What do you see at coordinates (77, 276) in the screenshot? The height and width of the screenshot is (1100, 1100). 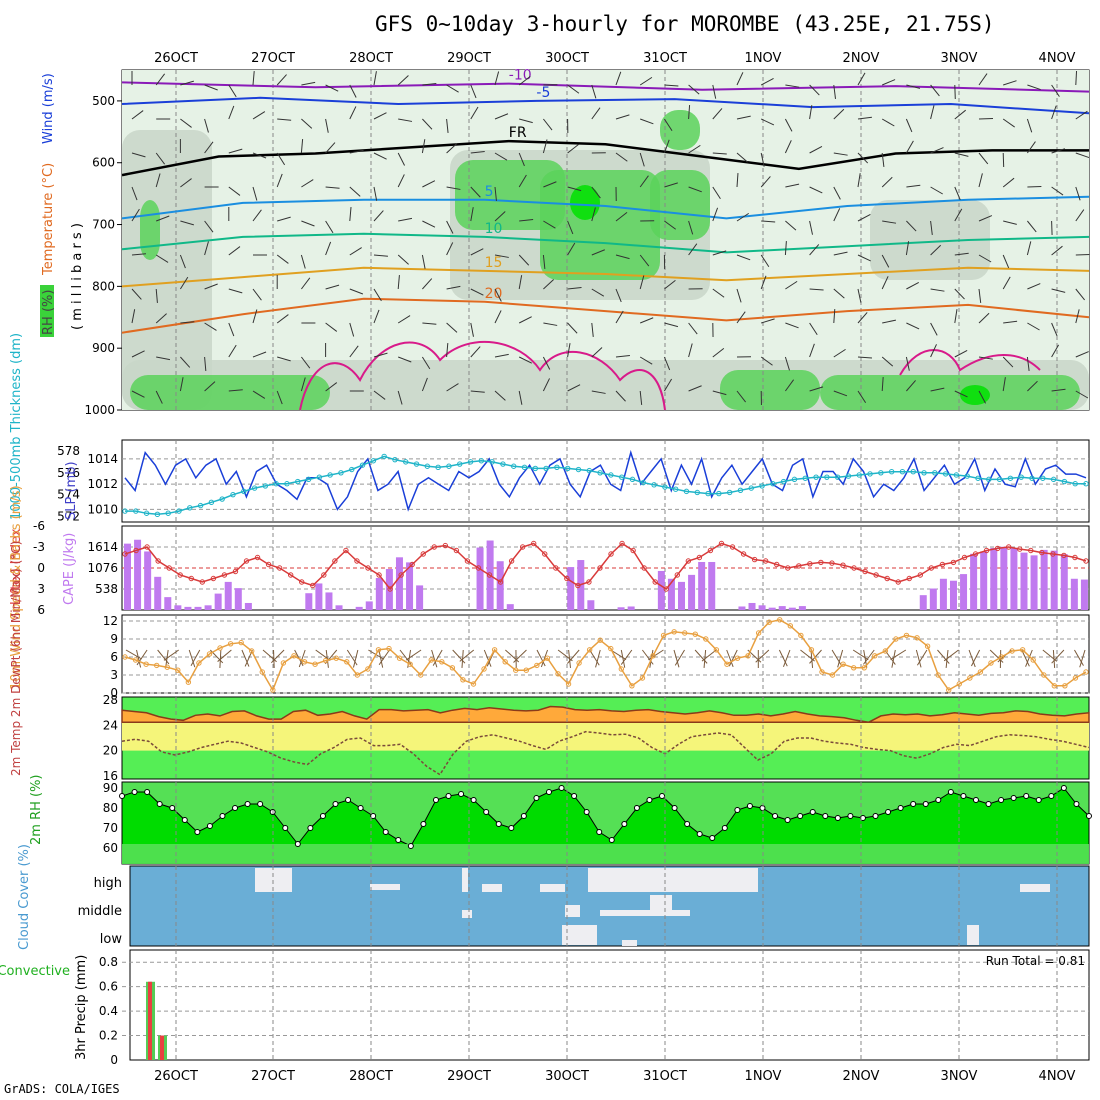 I see `millibars-ylabel: ( m i l l i b a r s )` at bounding box center [77, 276].